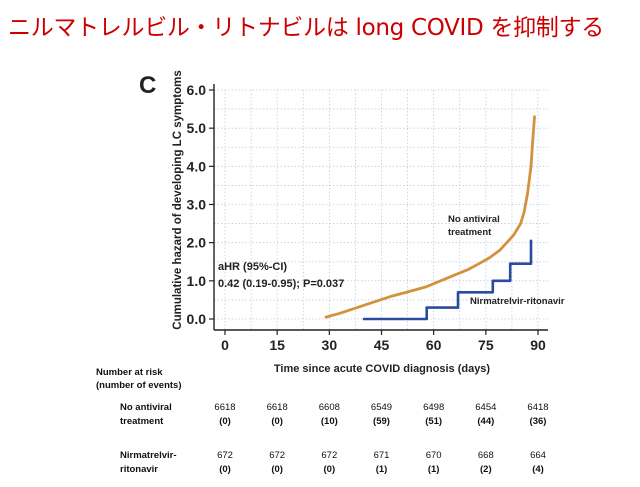  What do you see at coordinates (434, 455) in the screenshot?
I see `risk-at-risk-value: 670` at bounding box center [434, 455].